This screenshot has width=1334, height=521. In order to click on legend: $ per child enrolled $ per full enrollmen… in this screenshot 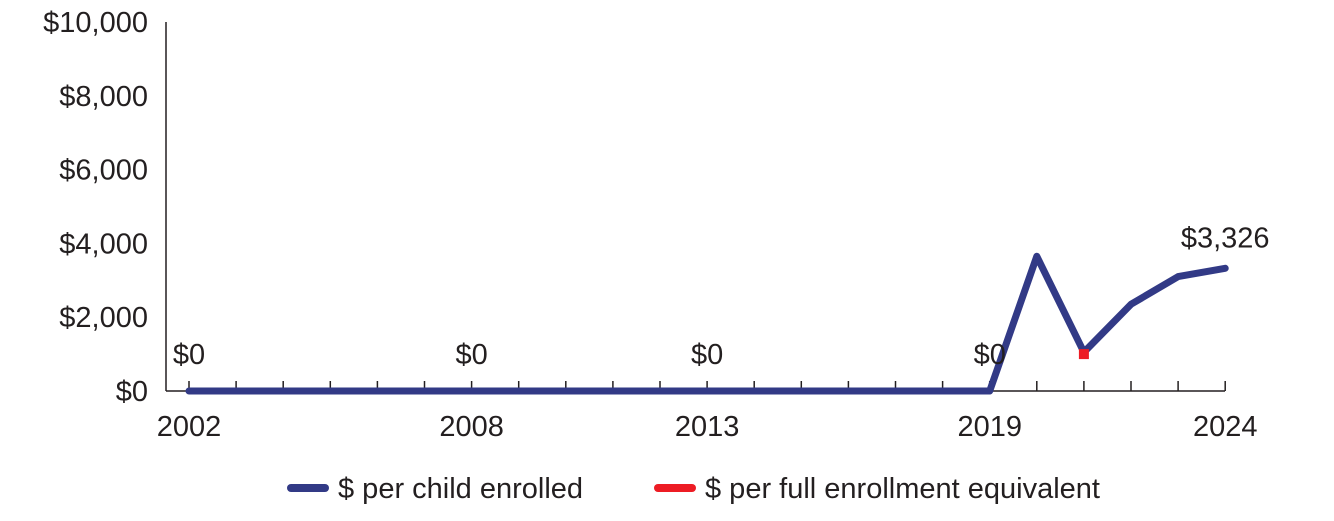, I will do `click(693, 489)`.